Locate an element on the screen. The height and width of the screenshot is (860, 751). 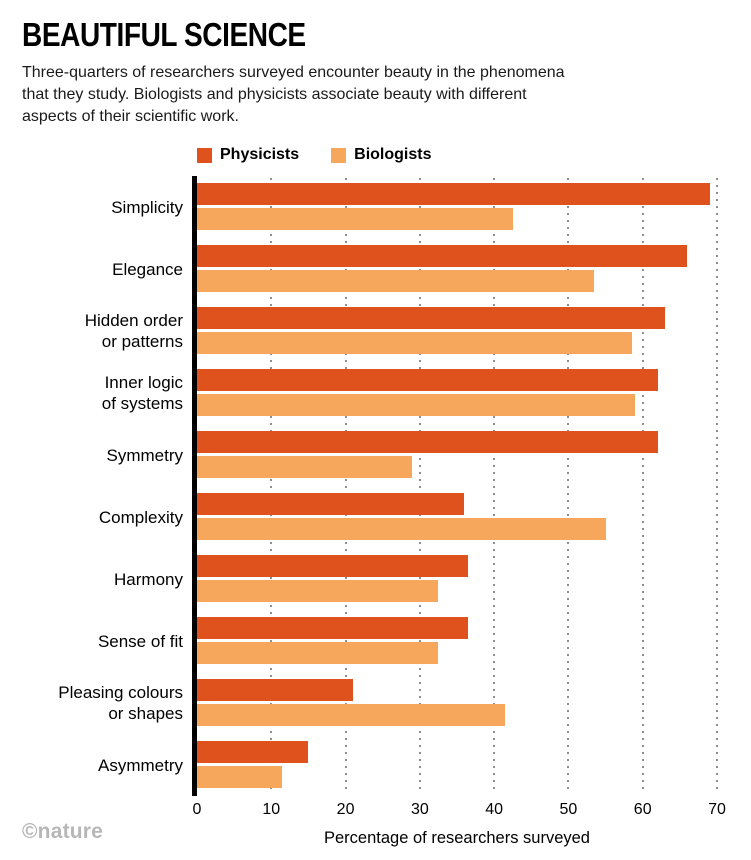
category-row: Inner logic of systems is located at coordinates (369, 393).